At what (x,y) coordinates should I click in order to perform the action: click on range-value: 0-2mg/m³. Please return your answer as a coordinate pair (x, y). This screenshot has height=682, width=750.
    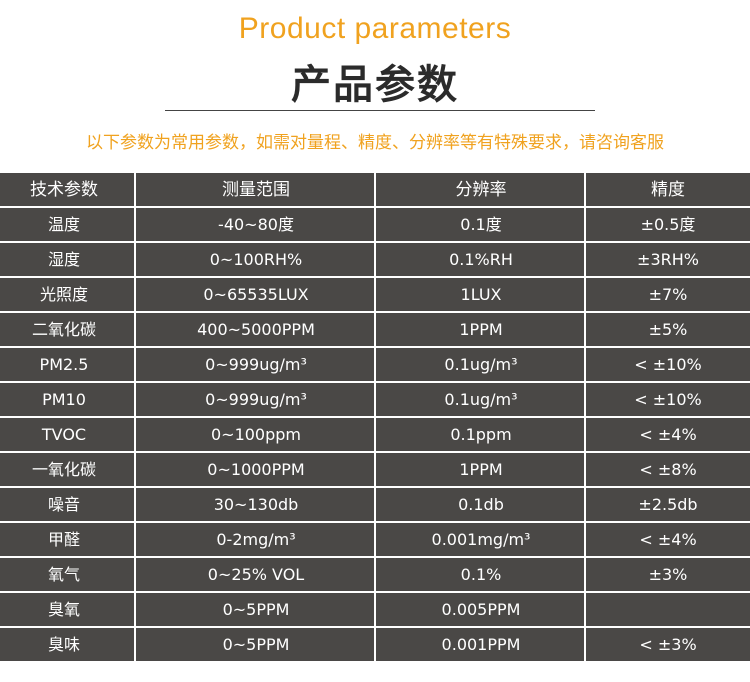
    Looking at the image, I should click on (256, 539).